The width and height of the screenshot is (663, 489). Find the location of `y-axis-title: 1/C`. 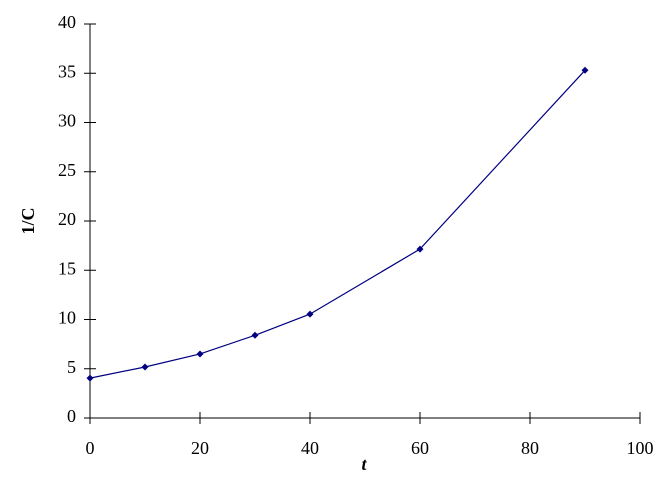

y-axis-title: 1/C is located at coordinates (28, 221).